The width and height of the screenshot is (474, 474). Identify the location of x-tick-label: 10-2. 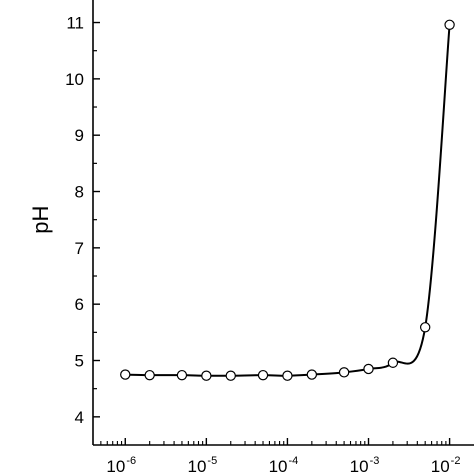
(446, 464).